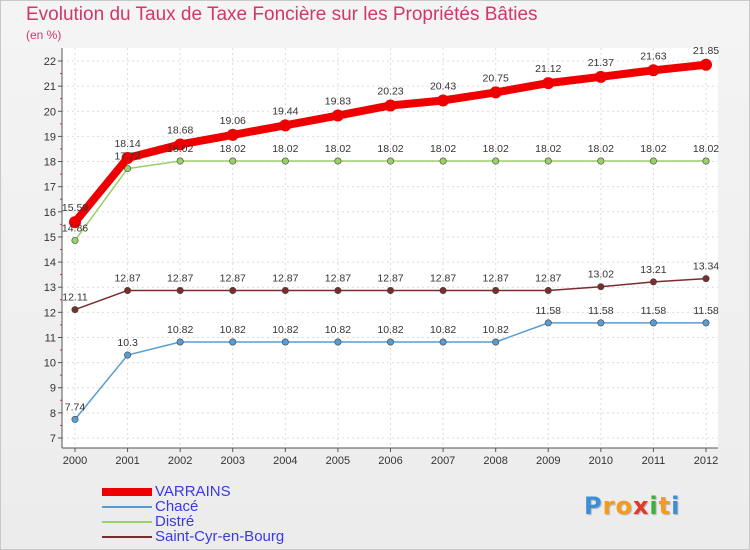  Describe the element at coordinates (654, 506) in the screenshot. I see `logo-letter: i` at that location.